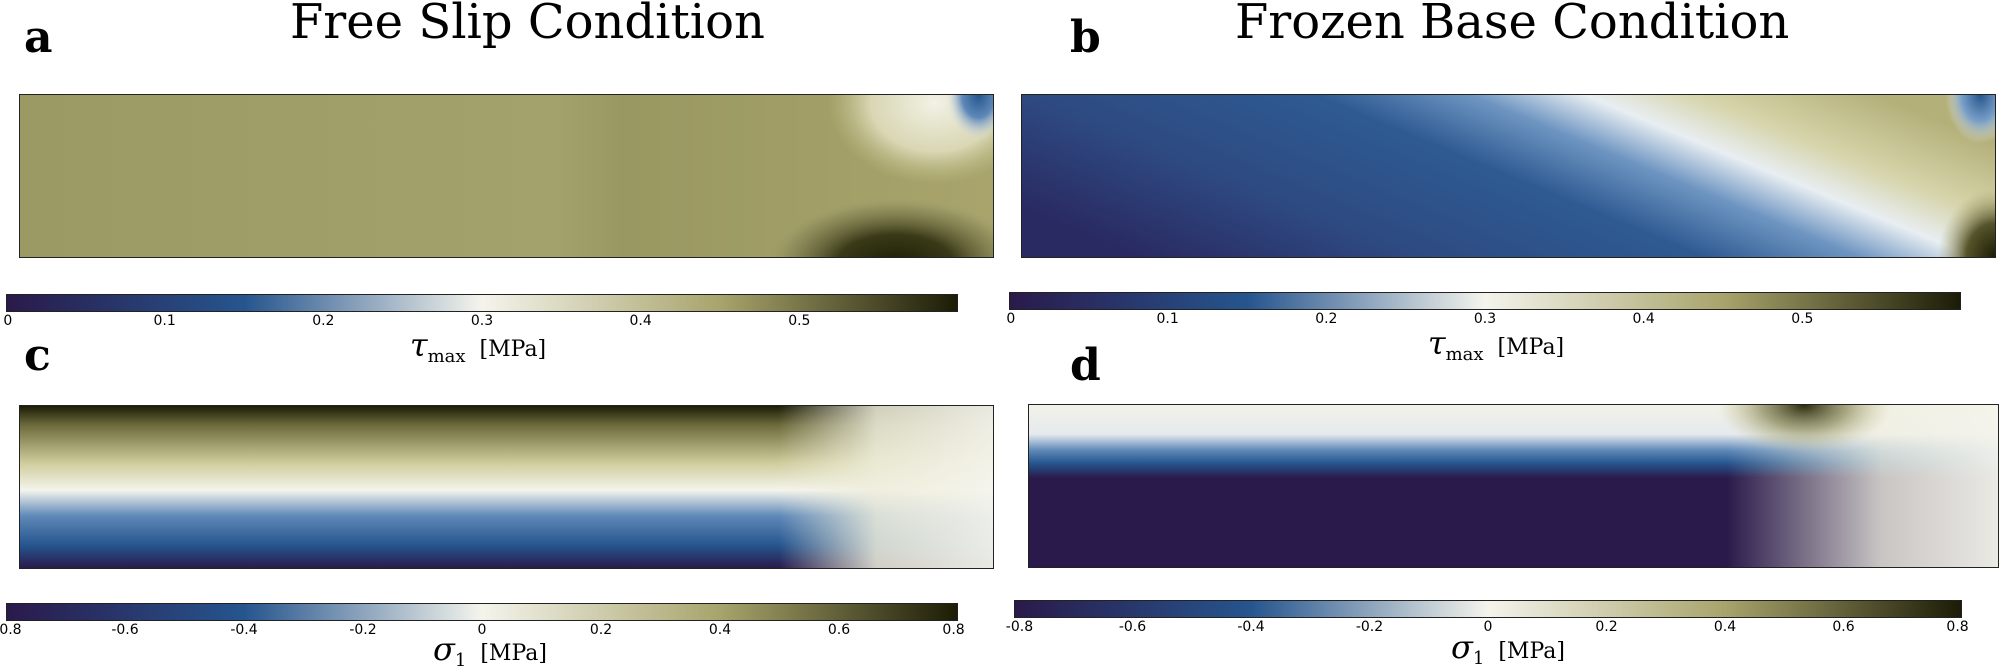 The height and width of the screenshot is (671, 2003). I want to click on heatmap-panel-d, so click(1513, 486).